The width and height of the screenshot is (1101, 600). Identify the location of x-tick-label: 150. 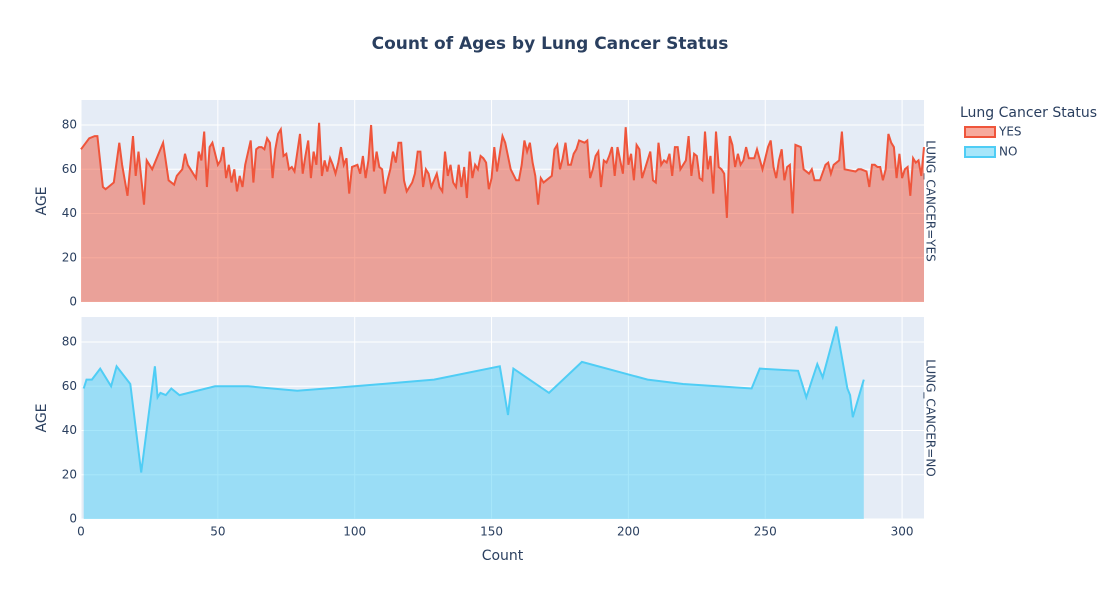
(491, 532).